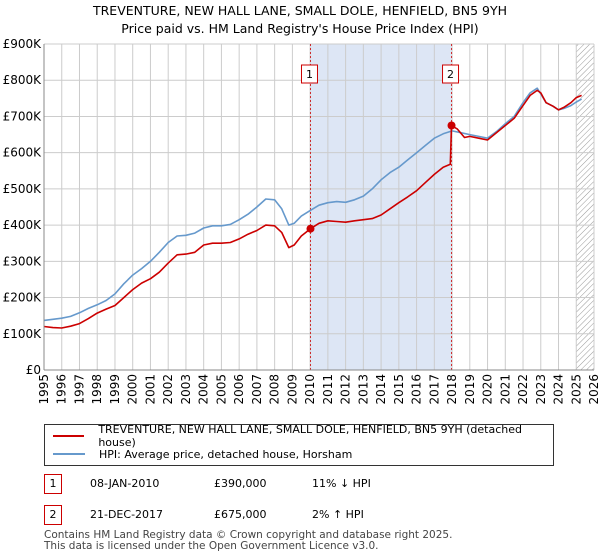 This screenshot has width=600, height=560. I want to click on x-tick-label: 2007, so click(257, 389).